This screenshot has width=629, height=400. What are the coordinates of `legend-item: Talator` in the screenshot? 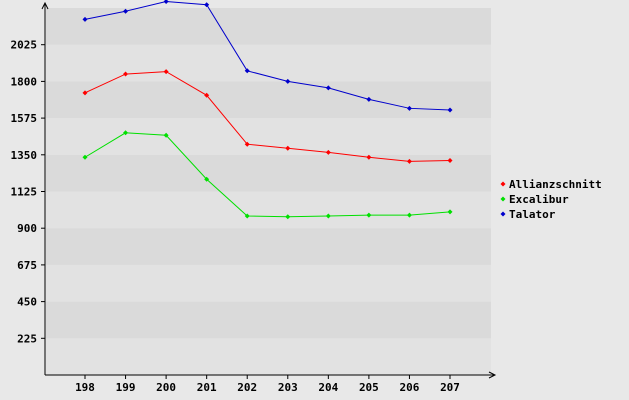 It's located at (528, 214).